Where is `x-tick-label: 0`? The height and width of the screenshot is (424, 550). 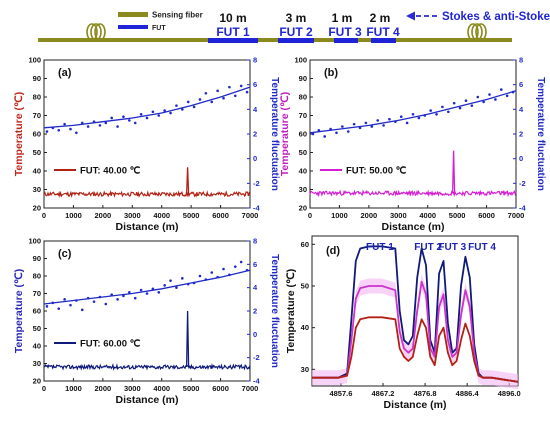 x-tick-label: 0 is located at coordinates (44, 215).